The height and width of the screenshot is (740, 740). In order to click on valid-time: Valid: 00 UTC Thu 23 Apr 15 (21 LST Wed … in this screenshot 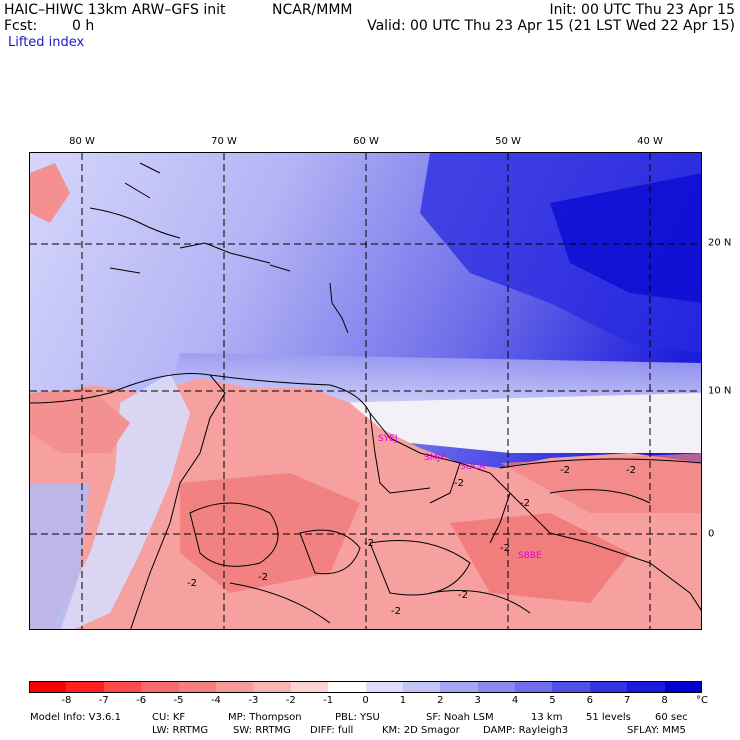, I will do `click(551, 26)`.